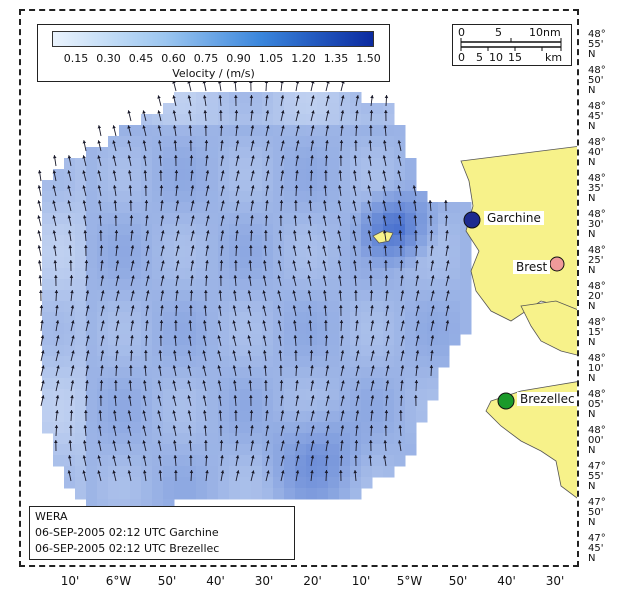  I want to click on lat-label-part: 55', so click(596, 44).